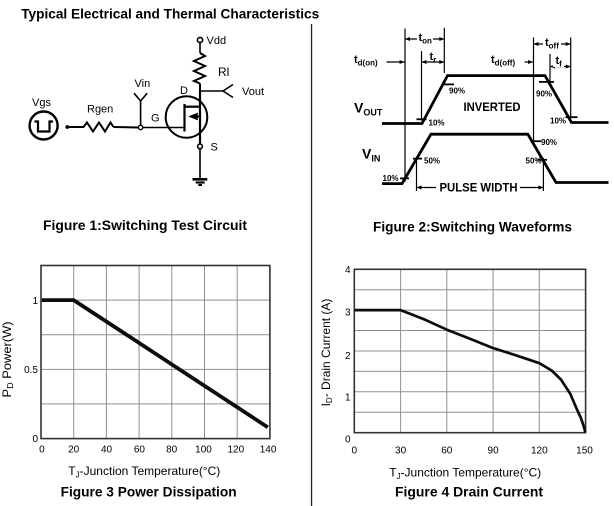 This screenshot has height=506, width=614. What do you see at coordinates (214, 148) in the screenshot?
I see `svg-text: S` at bounding box center [214, 148].